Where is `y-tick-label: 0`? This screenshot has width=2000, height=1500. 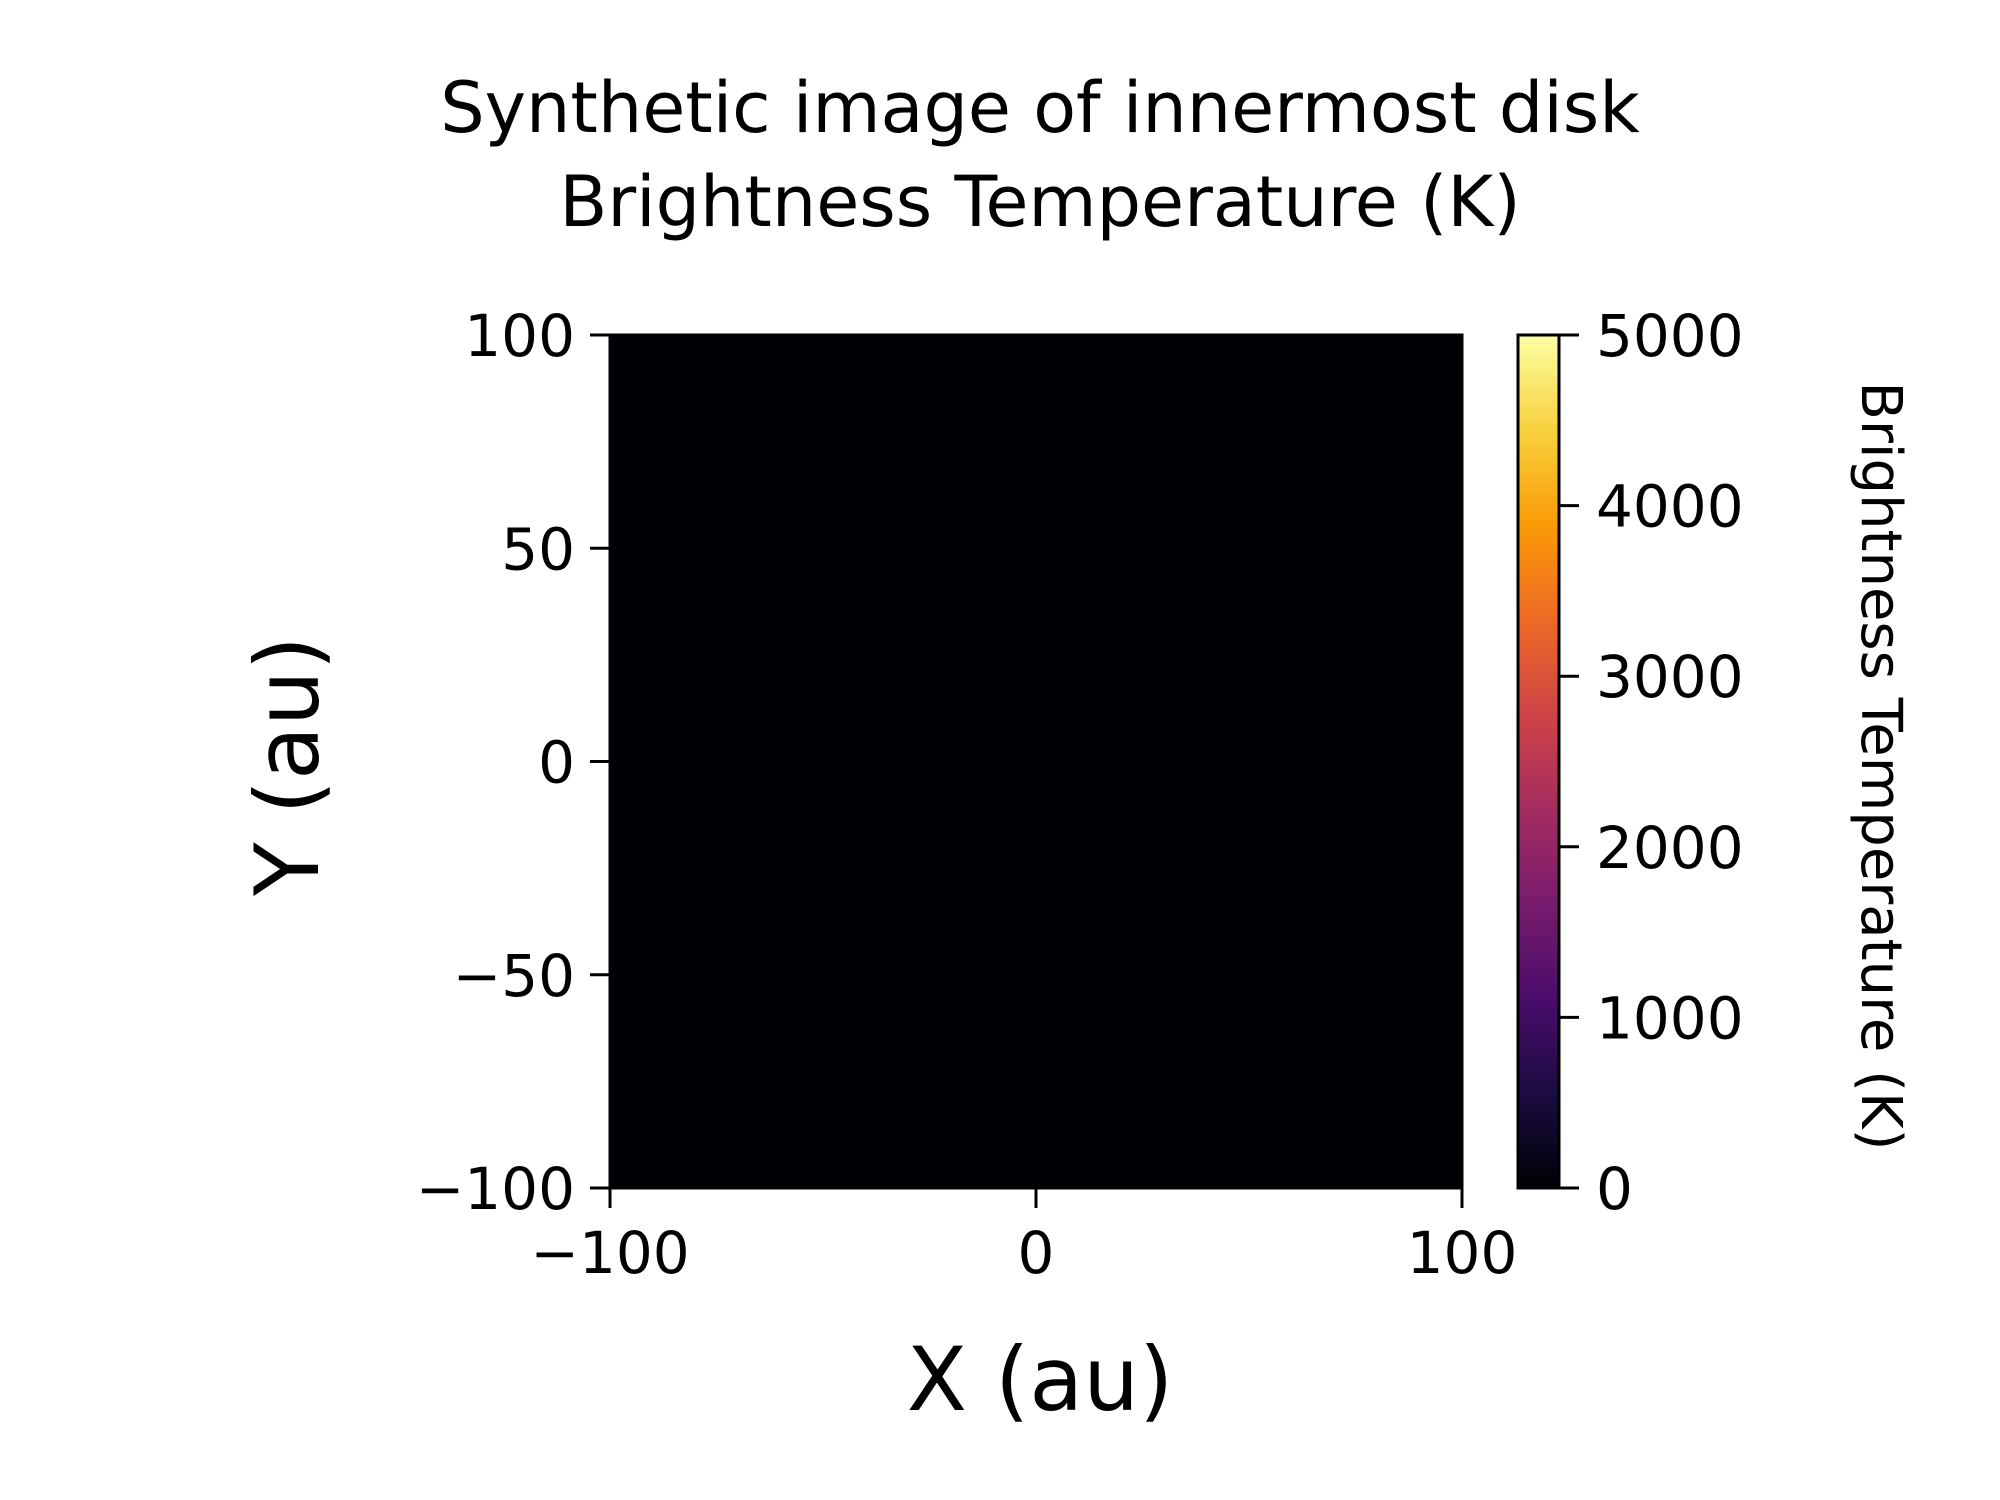 y-tick-label: 0 is located at coordinates (556, 763).